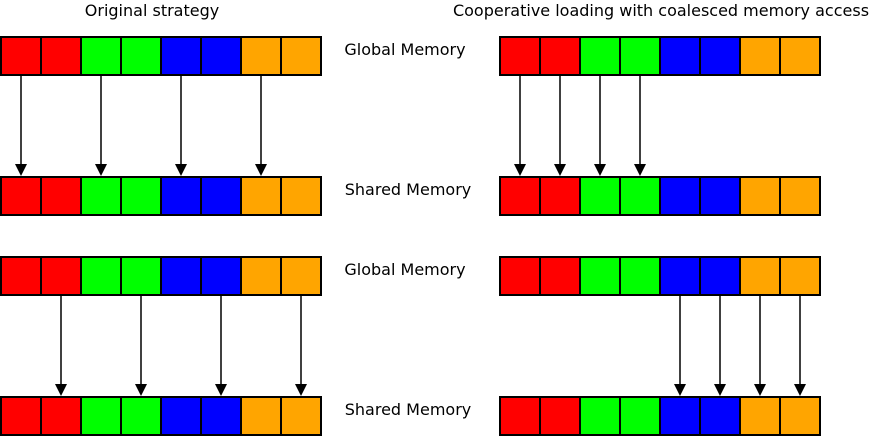 This screenshot has width=884, height=439. What do you see at coordinates (404, 49) in the screenshot?
I see `label-global-memory-top: Global Memory` at bounding box center [404, 49].